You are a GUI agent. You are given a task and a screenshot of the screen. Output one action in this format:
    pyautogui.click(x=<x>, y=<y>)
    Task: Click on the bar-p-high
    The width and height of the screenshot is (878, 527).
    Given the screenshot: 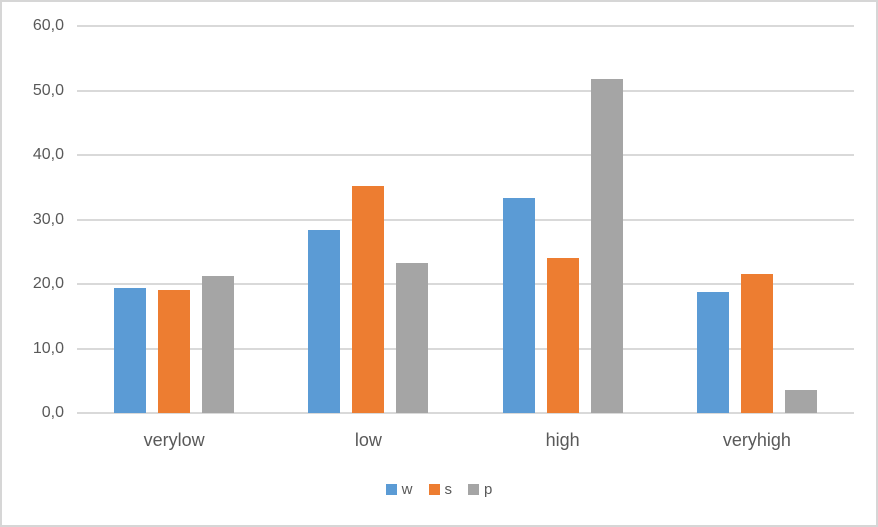 What is the action you would take?
    pyautogui.click(x=606, y=245)
    